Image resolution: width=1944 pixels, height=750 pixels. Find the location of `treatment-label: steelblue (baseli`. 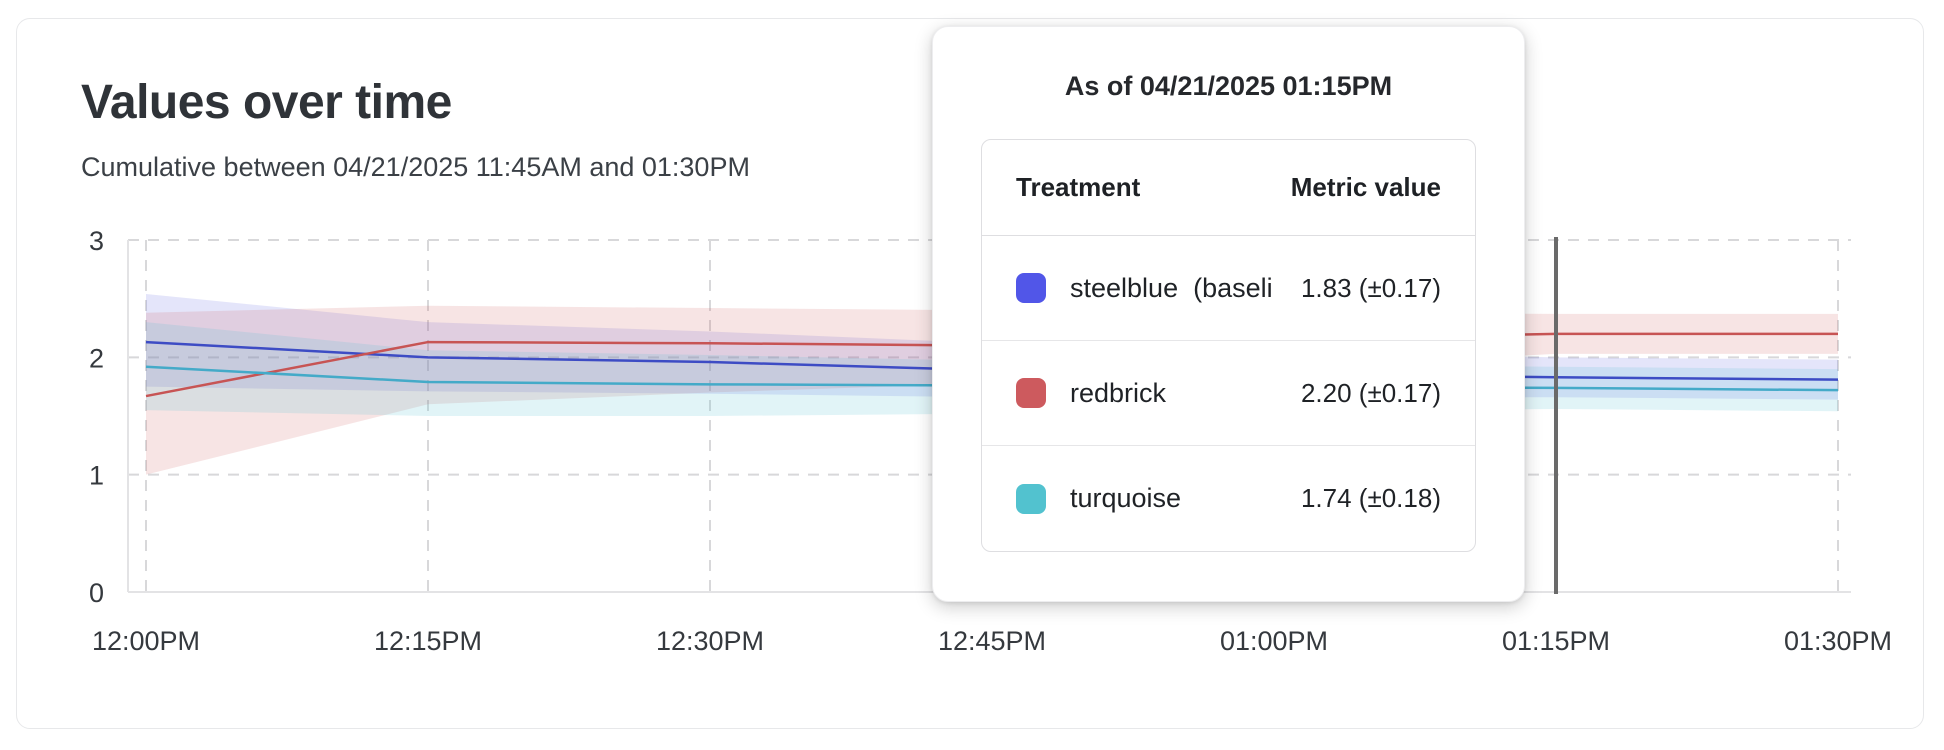

treatment-label: steelblue (baseli is located at coordinates (1171, 287).